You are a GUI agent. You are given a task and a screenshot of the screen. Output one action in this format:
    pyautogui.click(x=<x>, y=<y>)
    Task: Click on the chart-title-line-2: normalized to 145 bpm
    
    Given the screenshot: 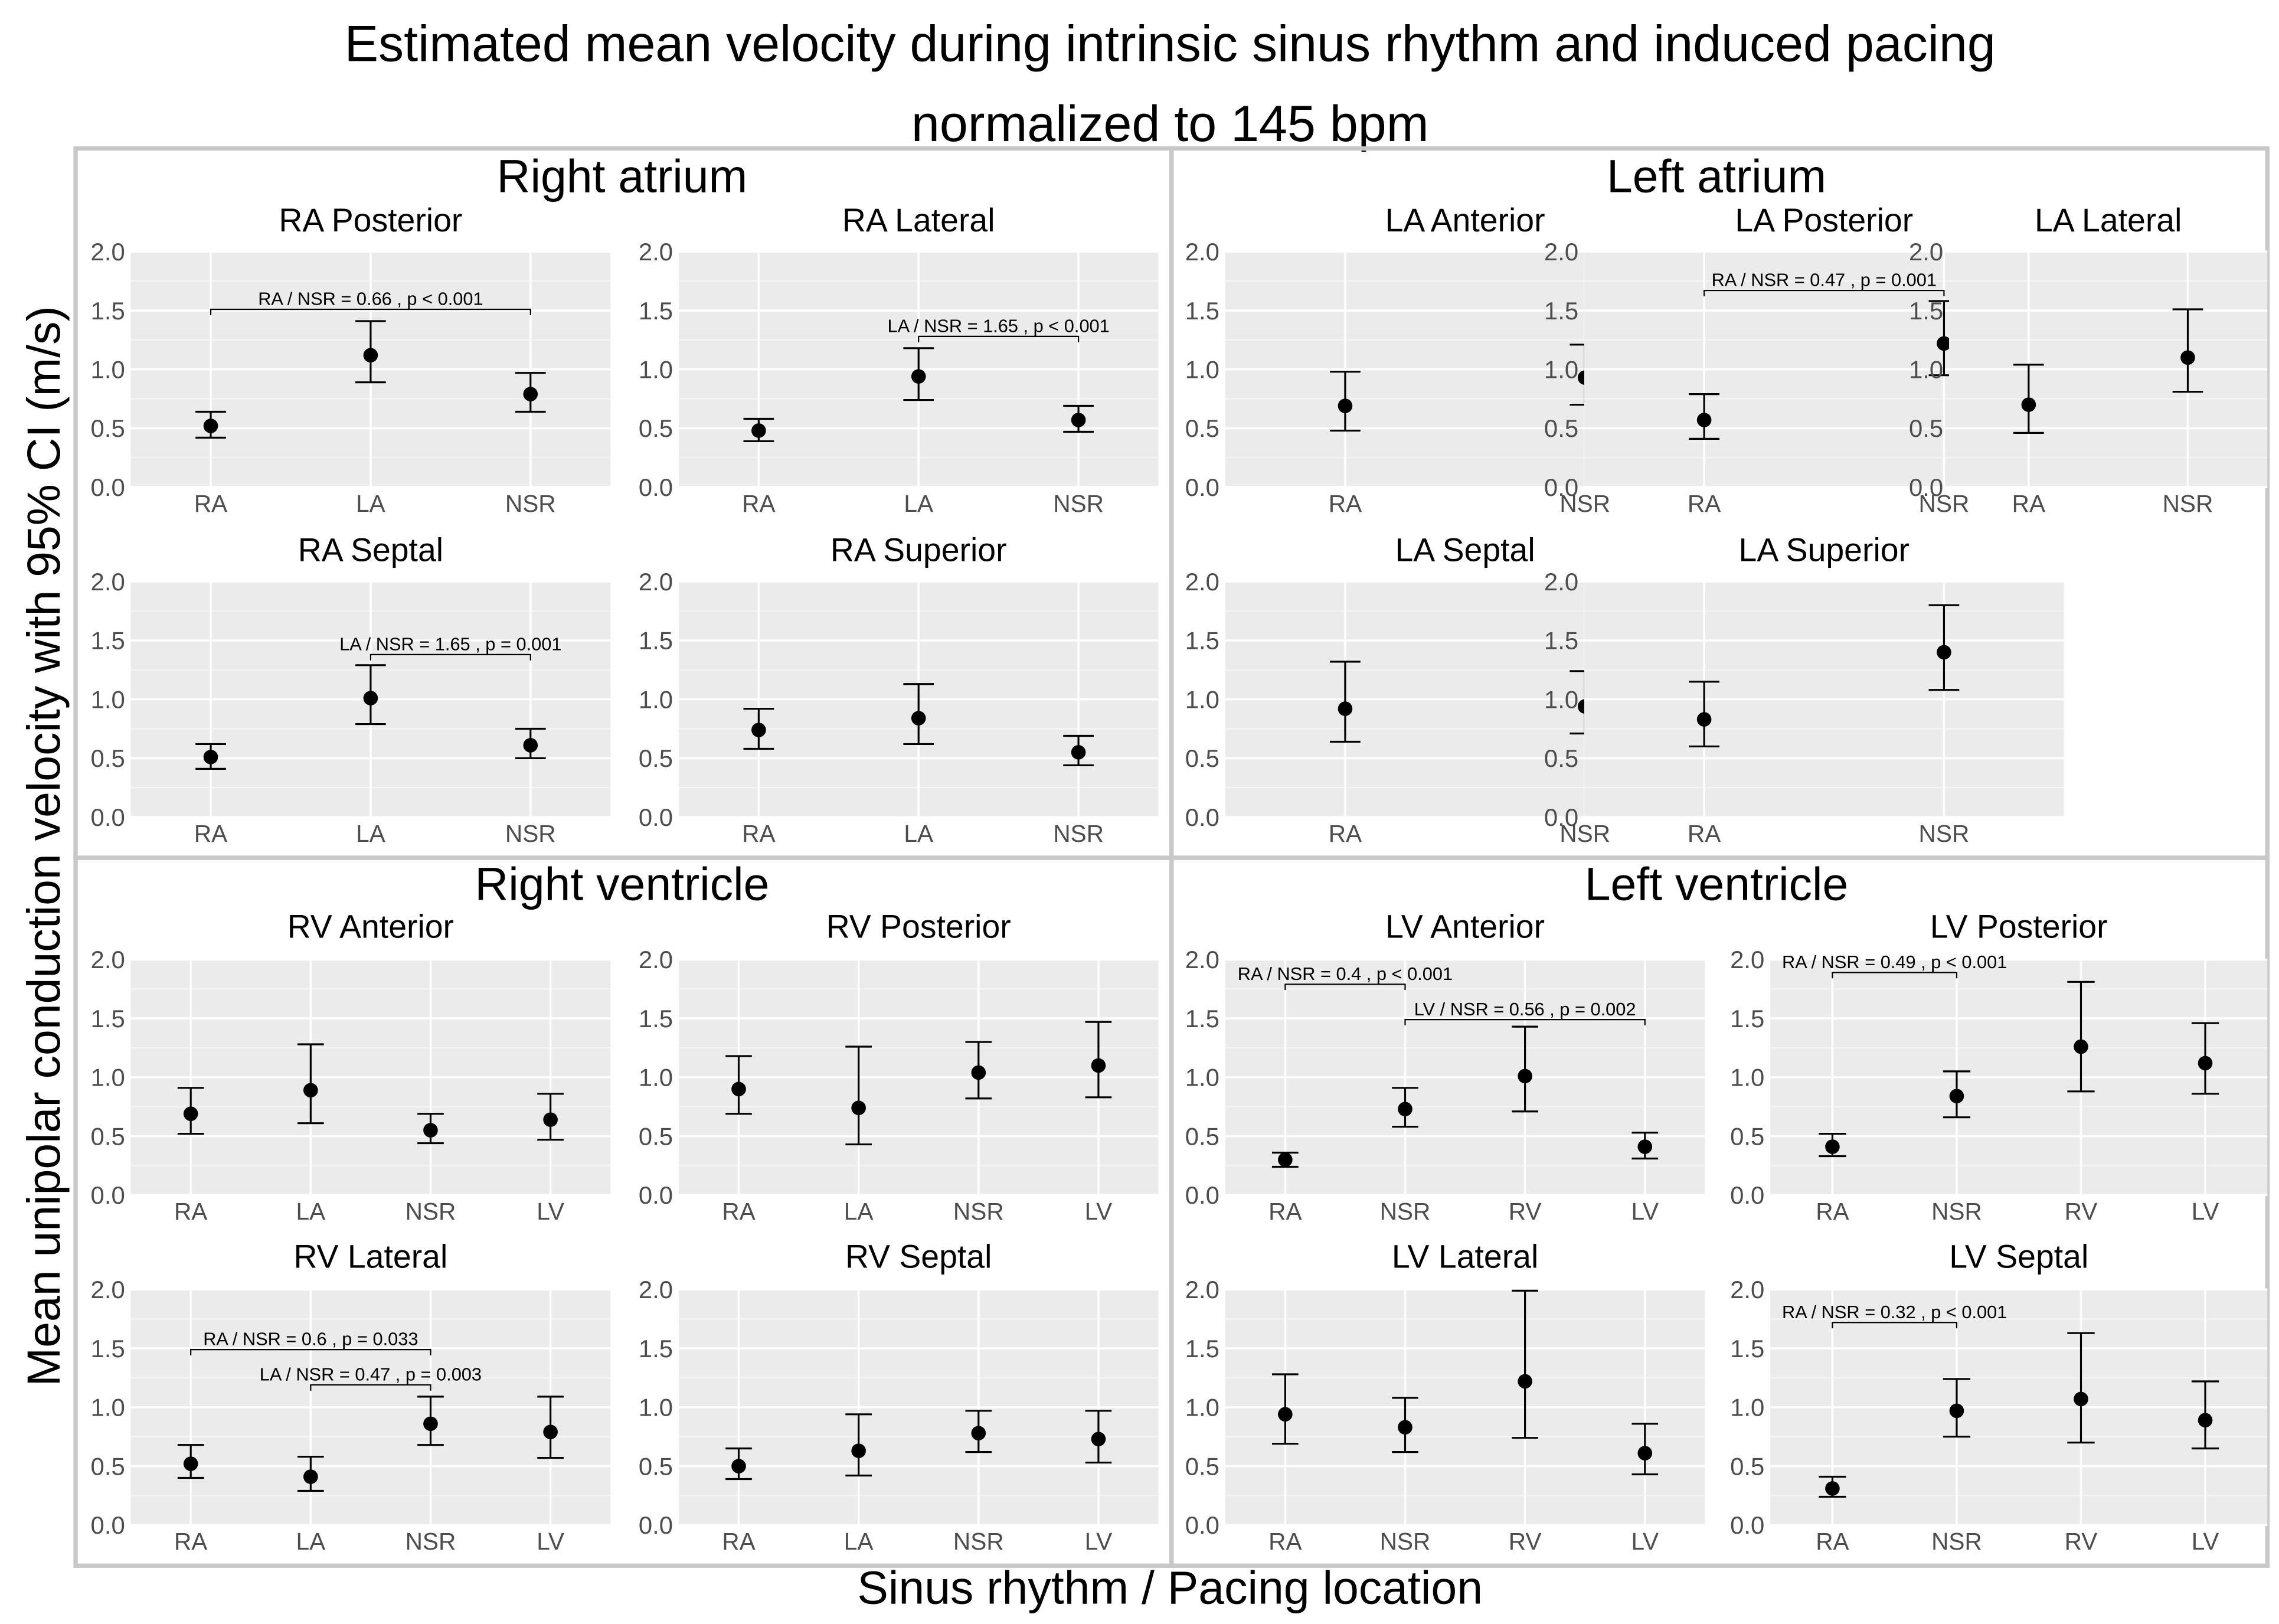 What is the action you would take?
    pyautogui.click(x=1170, y=124)
    